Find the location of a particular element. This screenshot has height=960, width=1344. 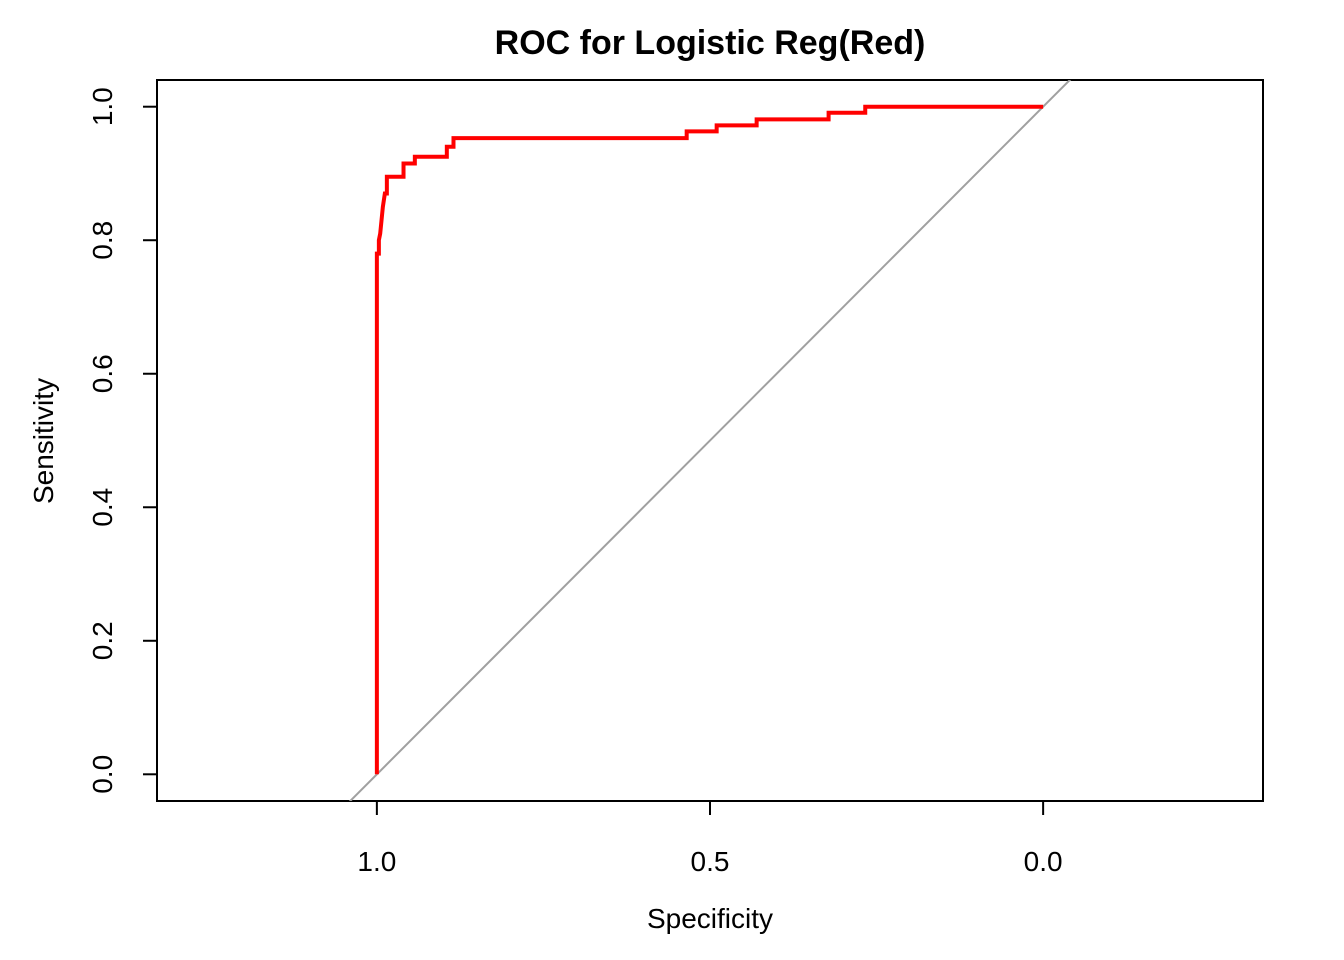

x-axis: 1.0 0.5 0.0 is located at coordinates (710, 838).